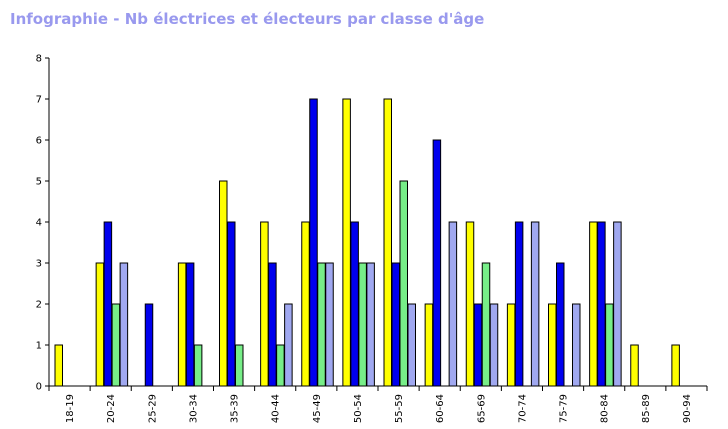 Image resolution: width=728 pixels, height=429 pixels. Describe the element at coordinates (190, 324) in the screenshot. I see `bar-30-34-s2` at that location.